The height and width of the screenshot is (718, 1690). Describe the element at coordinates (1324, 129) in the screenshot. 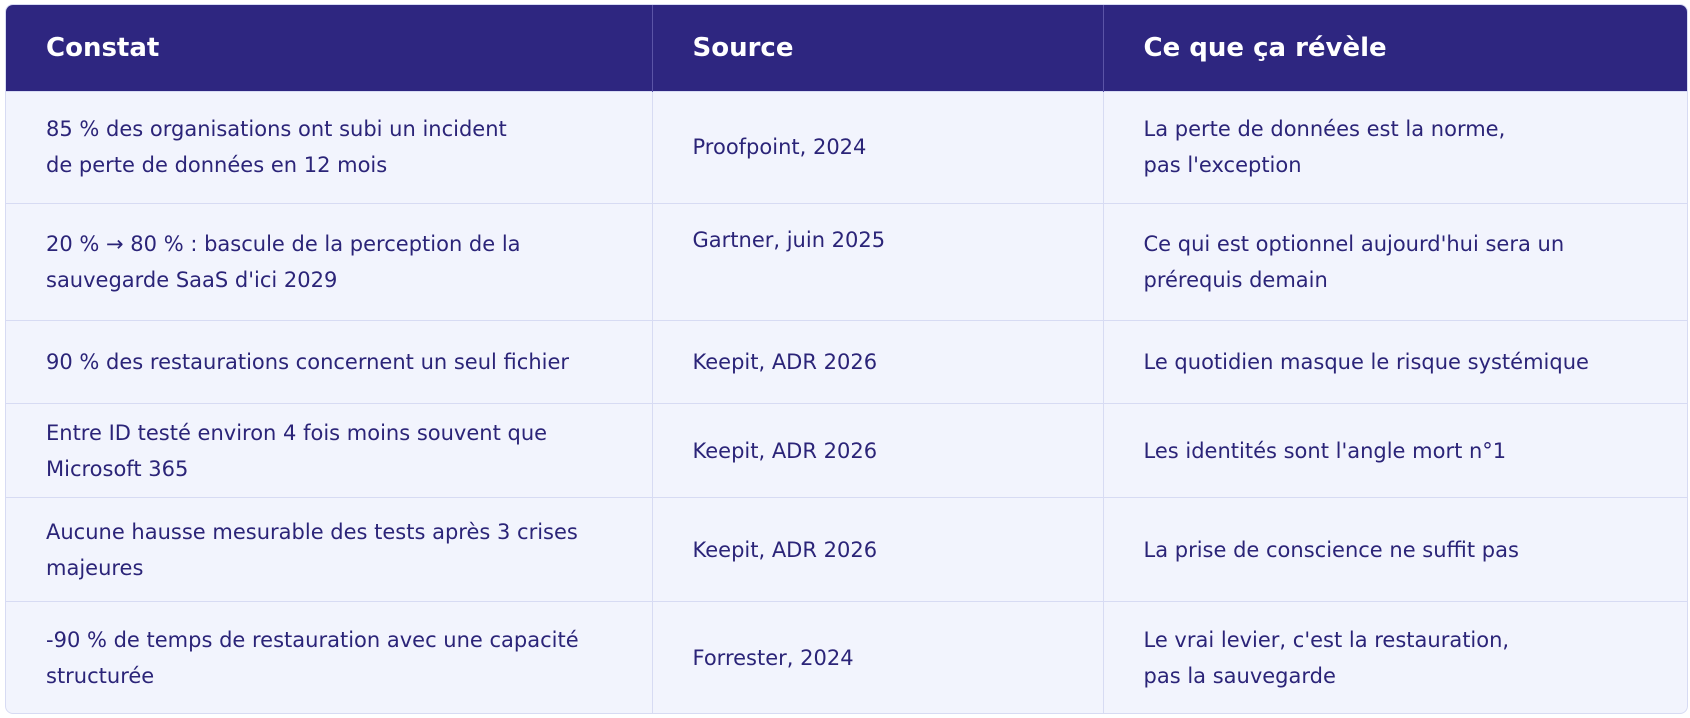

I see `cell-text: La perte de données est la norme,` at that location.